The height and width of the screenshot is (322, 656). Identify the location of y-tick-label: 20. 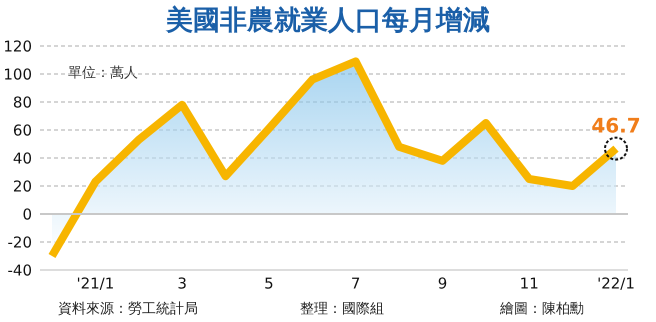
(22, 186).